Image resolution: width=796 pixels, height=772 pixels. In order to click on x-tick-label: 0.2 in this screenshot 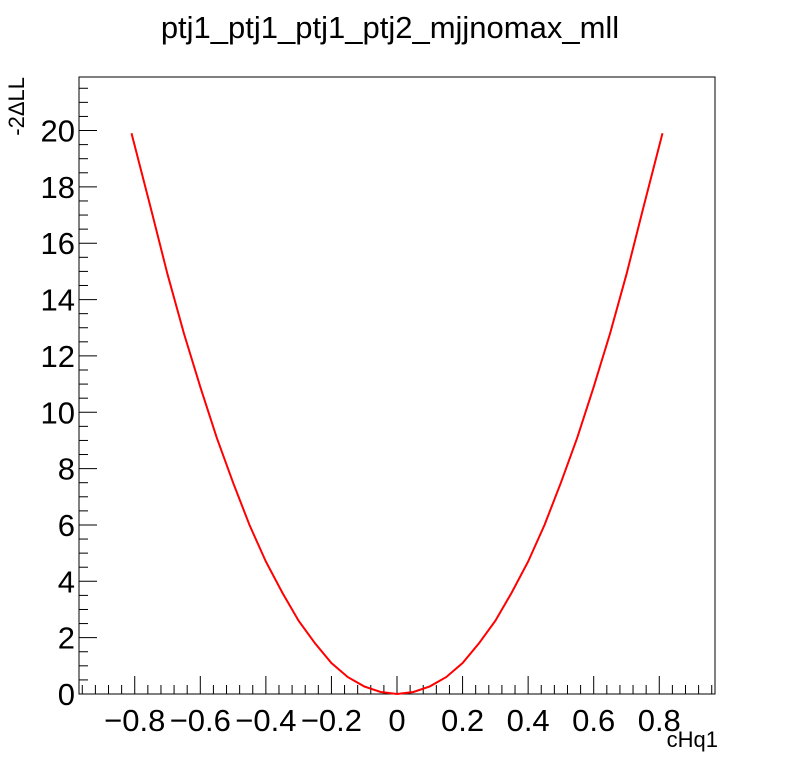, I will do `click(462, 720)`.